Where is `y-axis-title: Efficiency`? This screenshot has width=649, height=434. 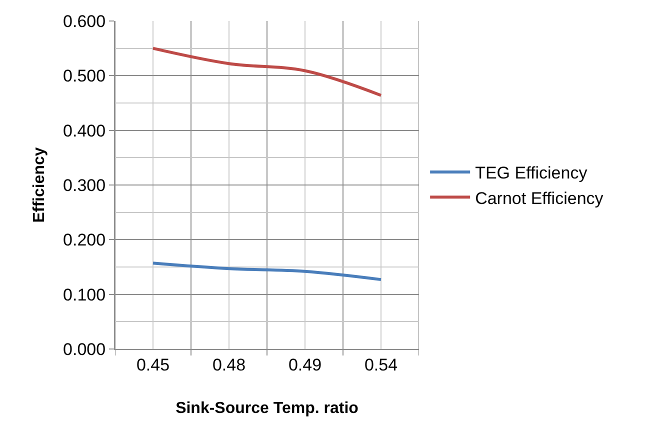
y-axis-title: Efficiency is located at coordinates (39, 185).